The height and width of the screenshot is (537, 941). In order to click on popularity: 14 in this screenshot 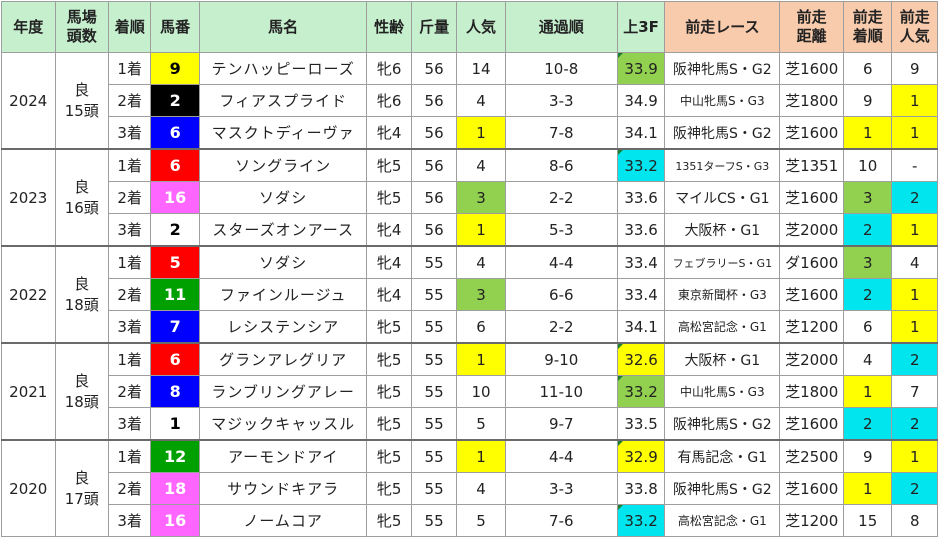, I will do `click(481, 68)`.